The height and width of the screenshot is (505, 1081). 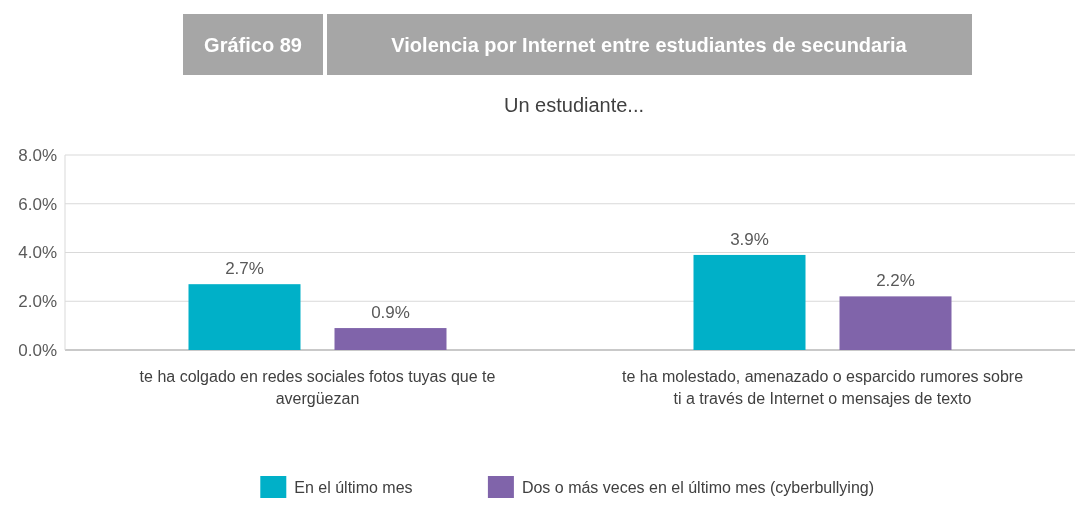 What do you see at coordinates (37, 204) in the screenshot?
I see `y-tick-label: 6.0%` at bounding box center [37, 204].